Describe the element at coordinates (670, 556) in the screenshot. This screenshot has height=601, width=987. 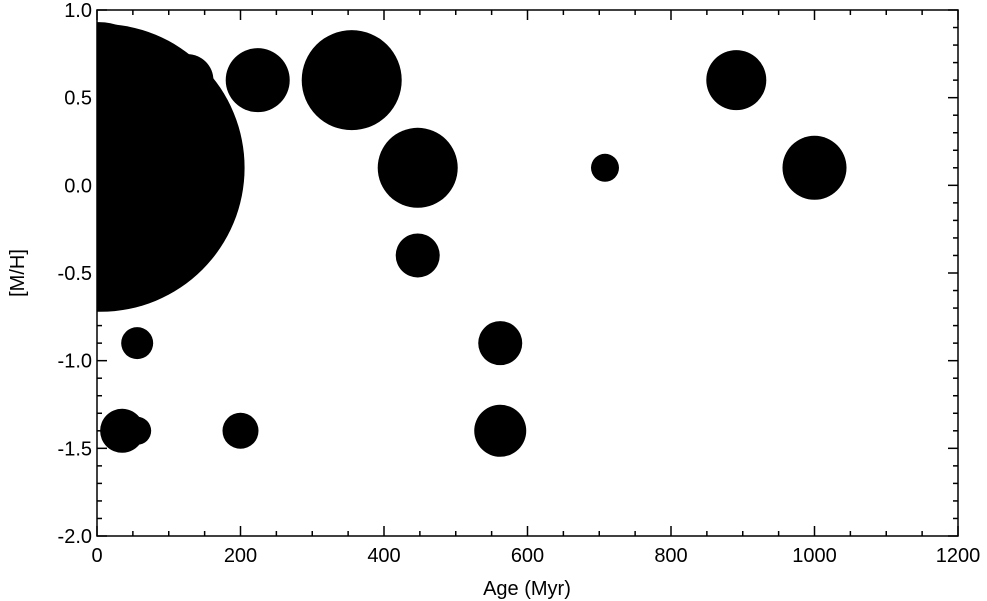
I see `x-tick-label: 800` at that location.